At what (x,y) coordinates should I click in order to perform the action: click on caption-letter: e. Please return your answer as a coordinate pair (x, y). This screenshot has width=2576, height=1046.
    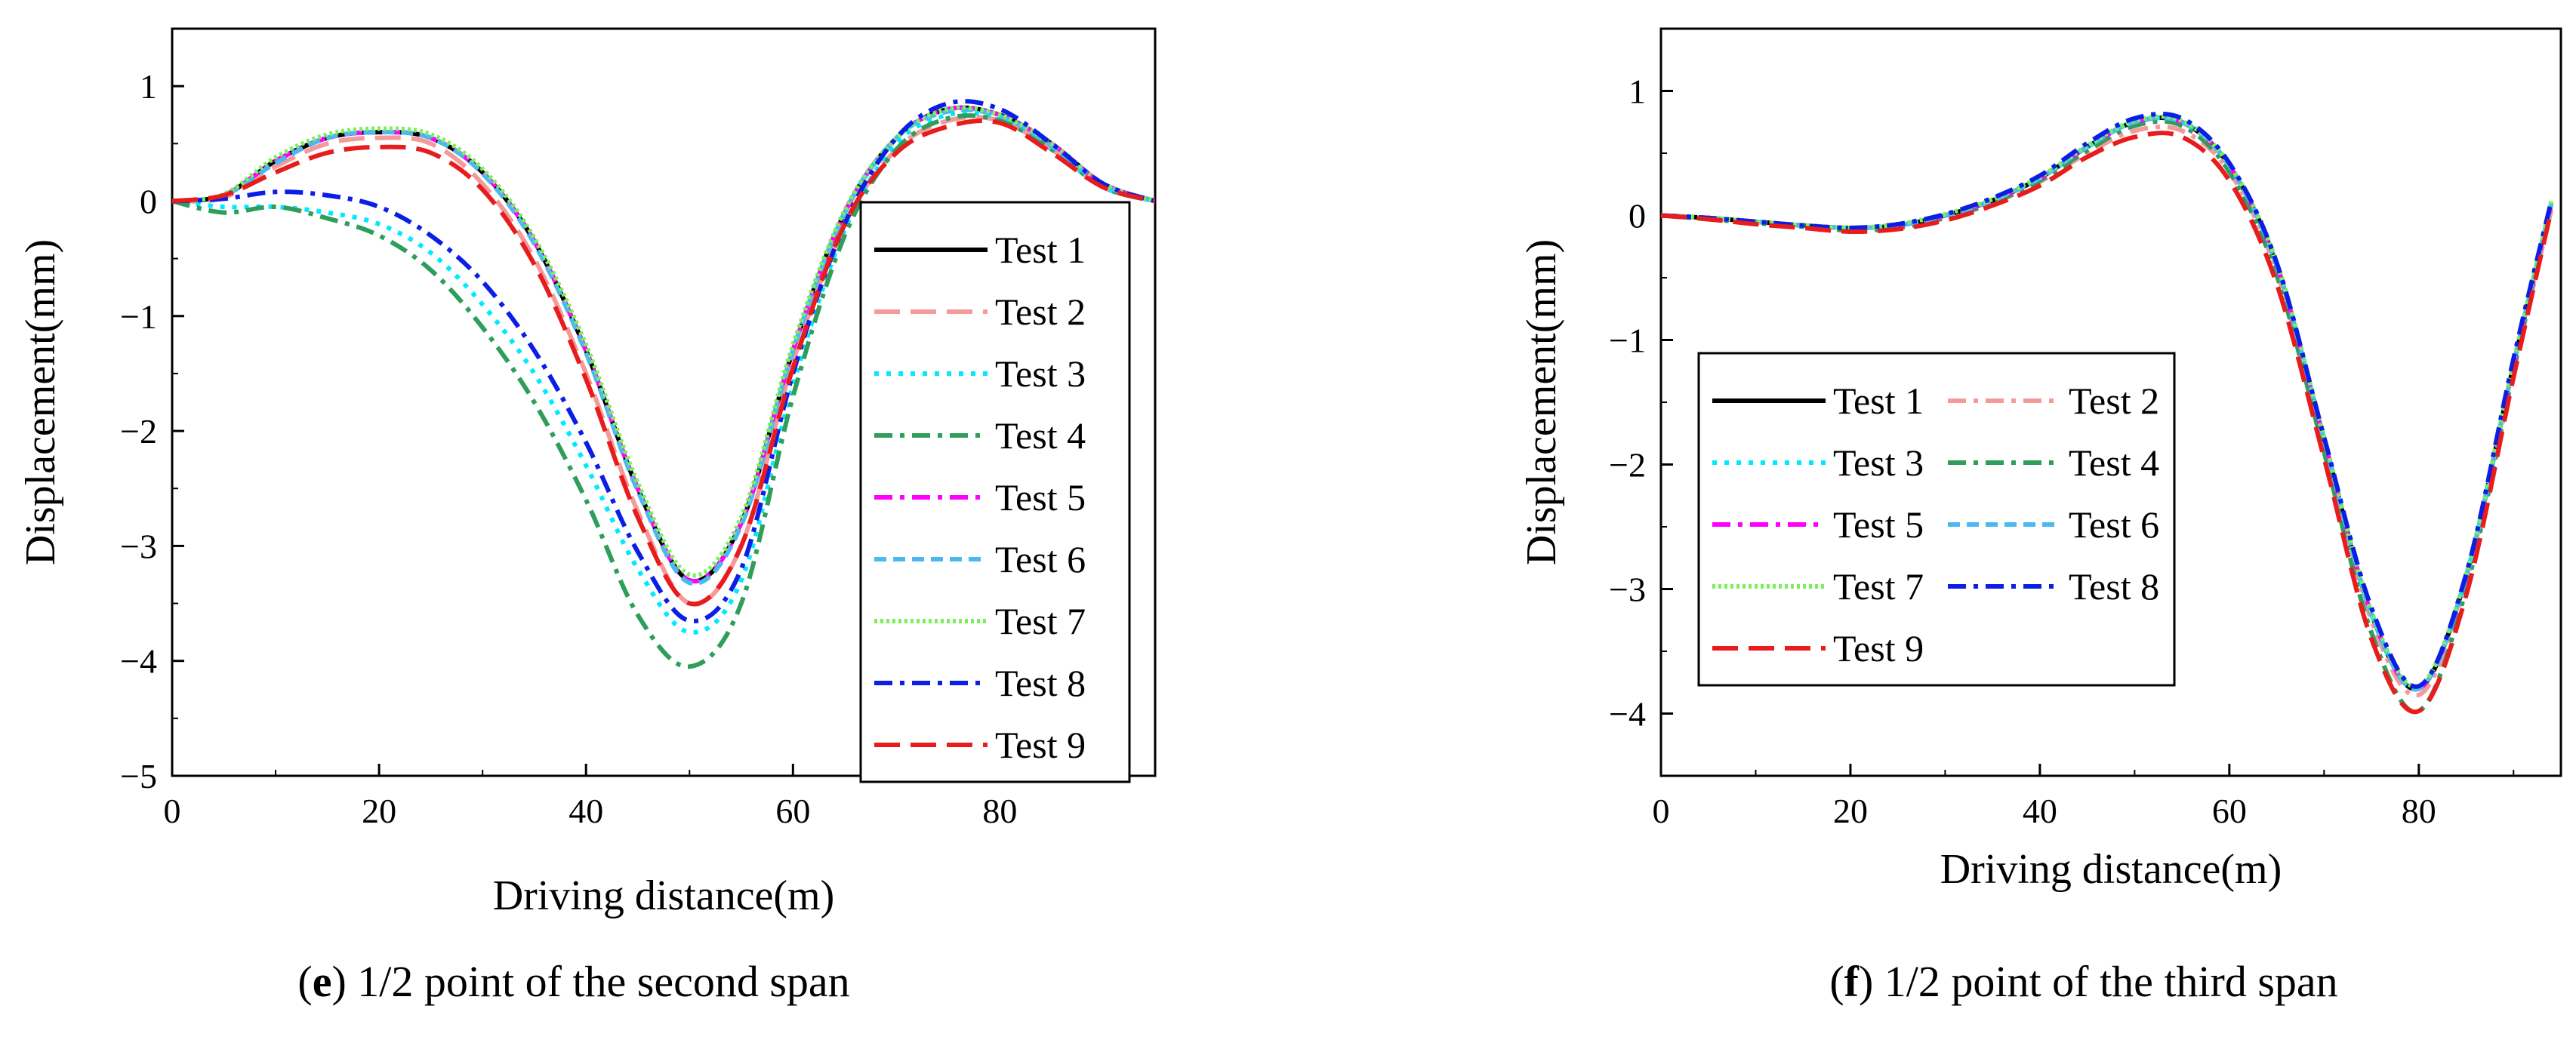
    Looking at the image, I should click on (322, 981).